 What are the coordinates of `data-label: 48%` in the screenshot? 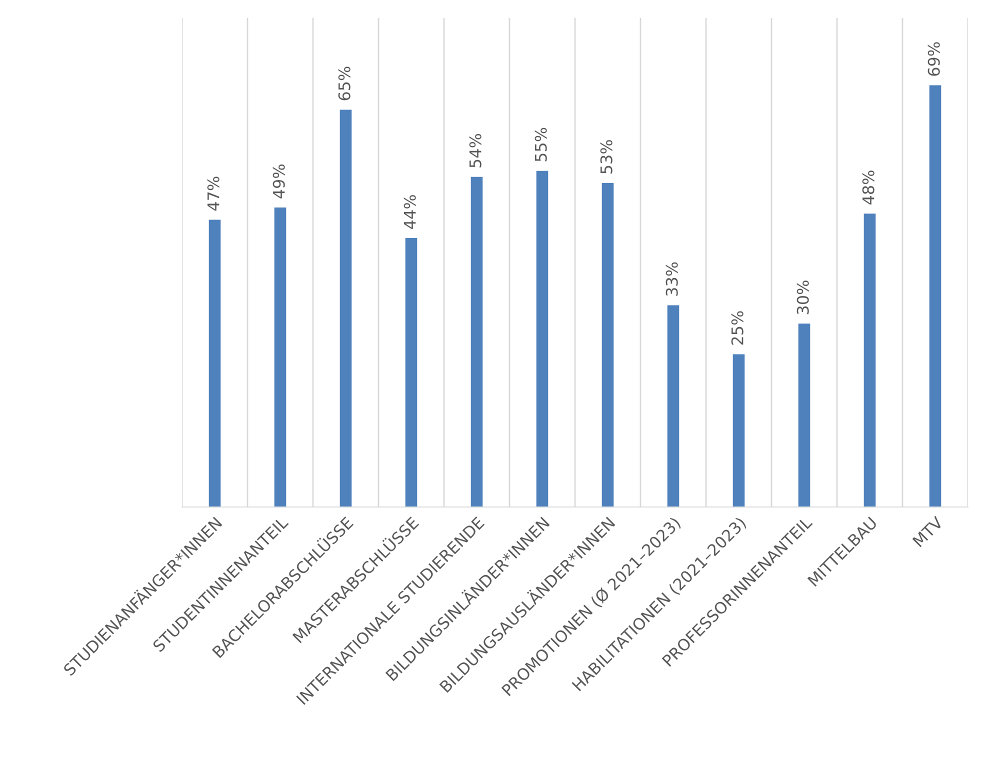 It's located at (868, 187).